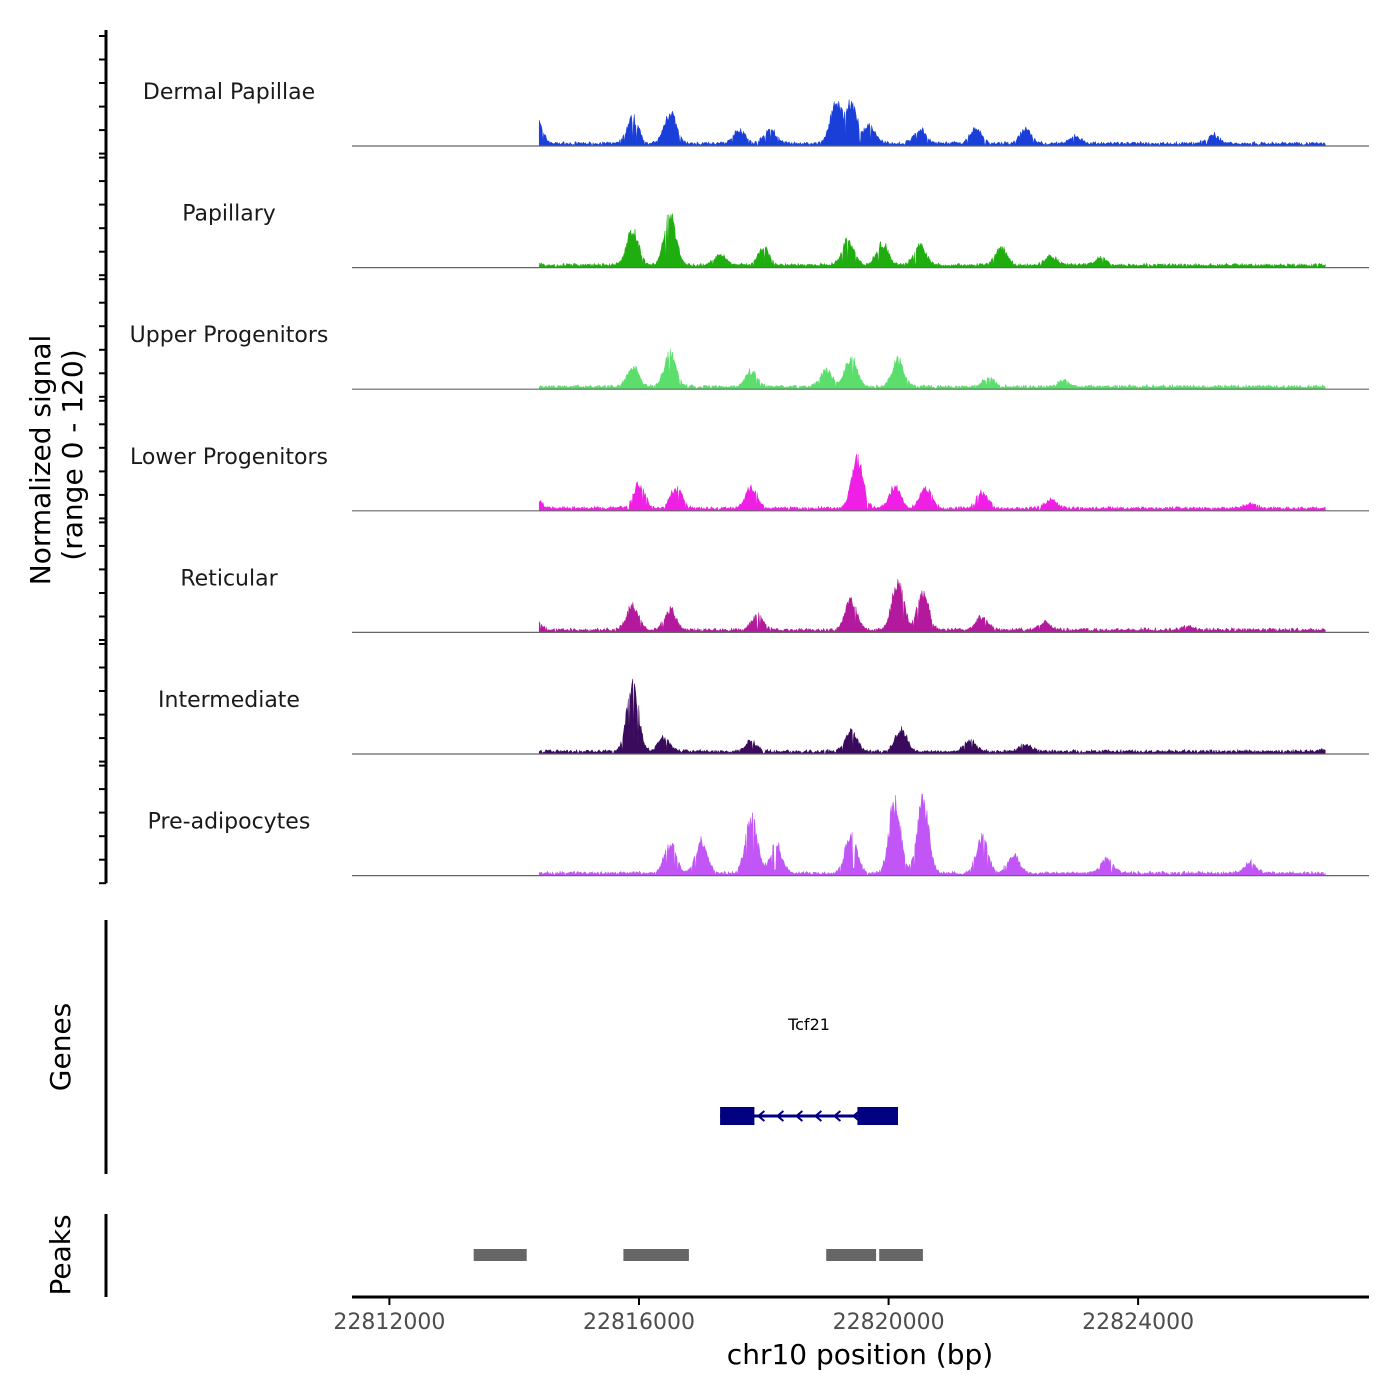 This screenshot has height=1400, width=1400. I want to click on x-tick-label: 22816000, so click(639, 1322).